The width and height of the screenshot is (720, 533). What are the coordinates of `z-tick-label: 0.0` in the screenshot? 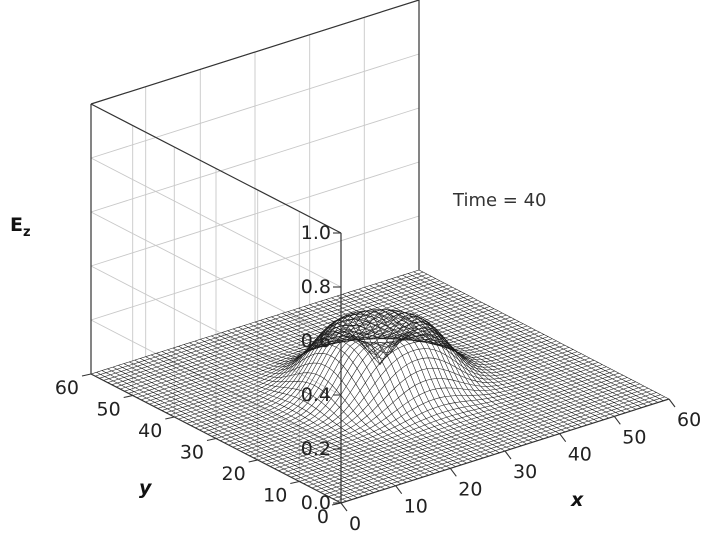 It's located at (316, 503).